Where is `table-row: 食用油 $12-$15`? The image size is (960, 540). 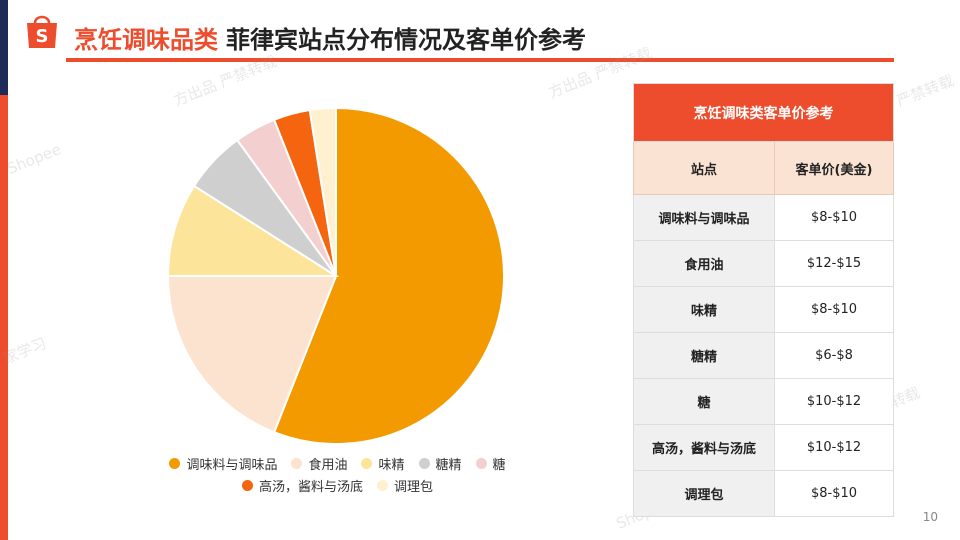 table-row: 食用油 $12-$15 is located at coordinates (763, 263).